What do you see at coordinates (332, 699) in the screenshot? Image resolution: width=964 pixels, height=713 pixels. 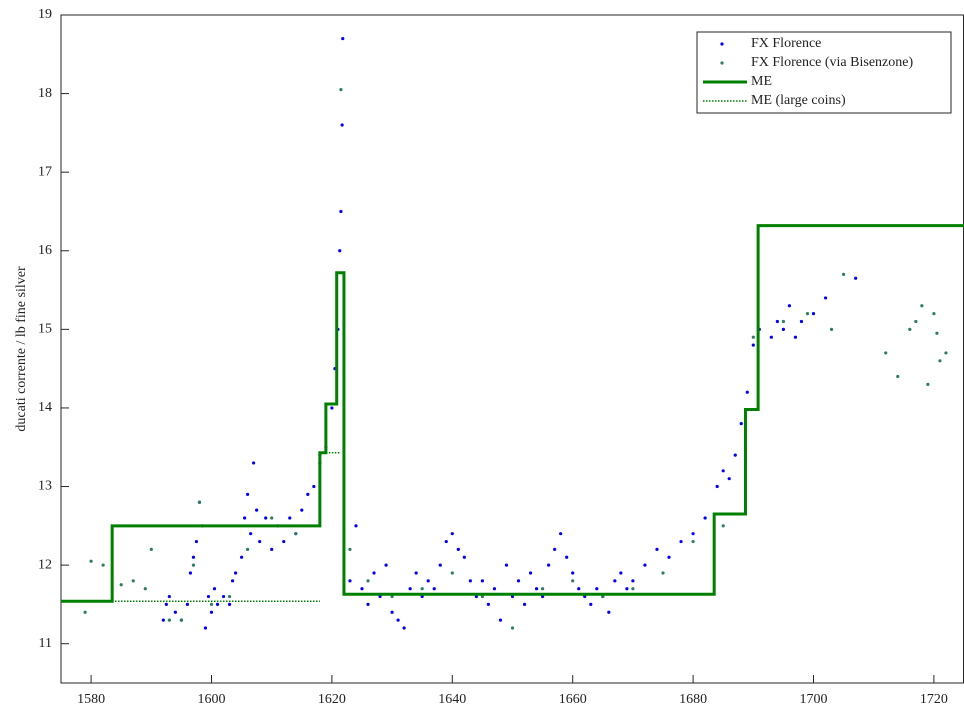 I see `x-tick-label: 1620` at bounding box center [332, 699].